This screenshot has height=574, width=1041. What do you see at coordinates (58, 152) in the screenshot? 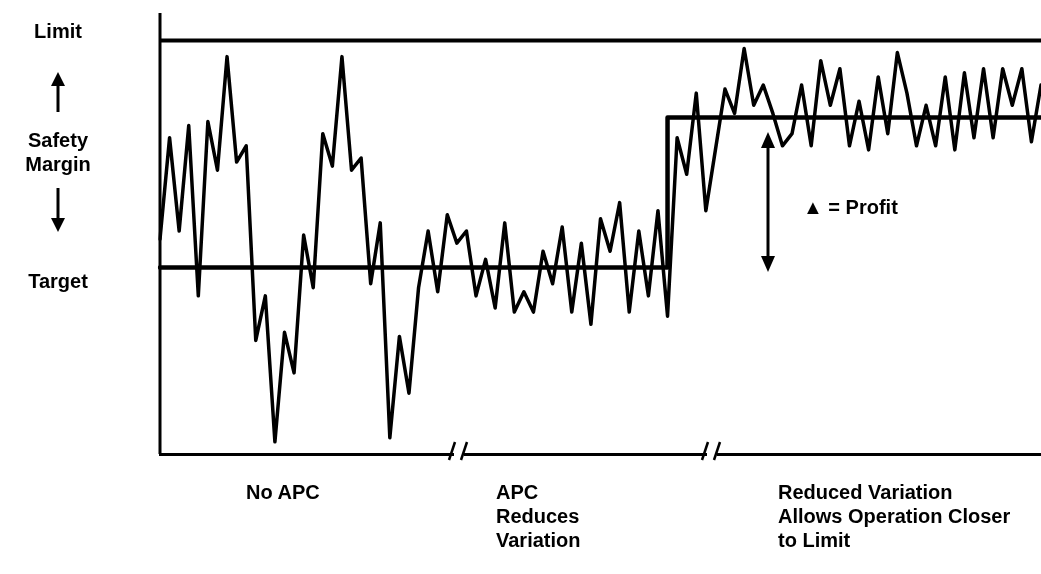
I see `text: Safety Margin` at bounding box center [58, 152].